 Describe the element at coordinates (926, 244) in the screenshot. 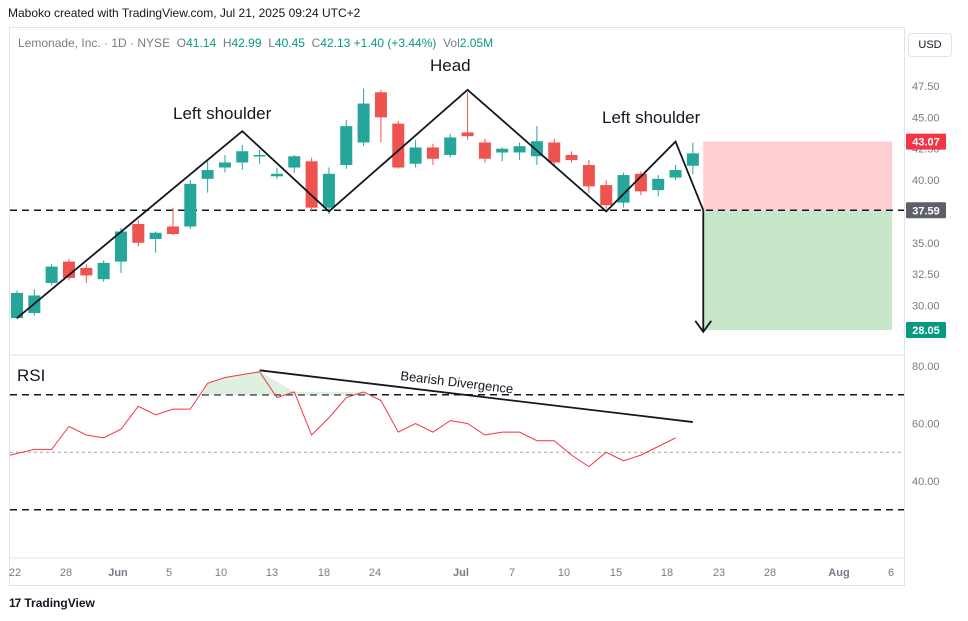

I see `price-axis-tick: 35.00` at that location.